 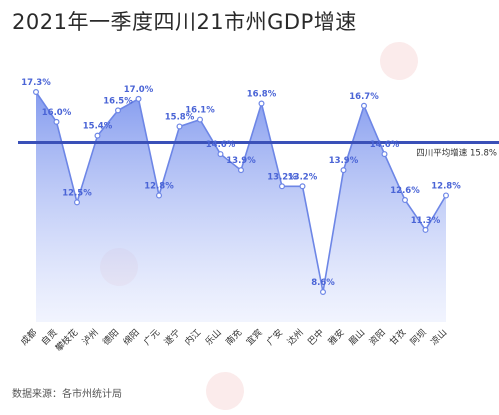 I want to click on x-tick-label: 广安, so click(x=274, y=336).